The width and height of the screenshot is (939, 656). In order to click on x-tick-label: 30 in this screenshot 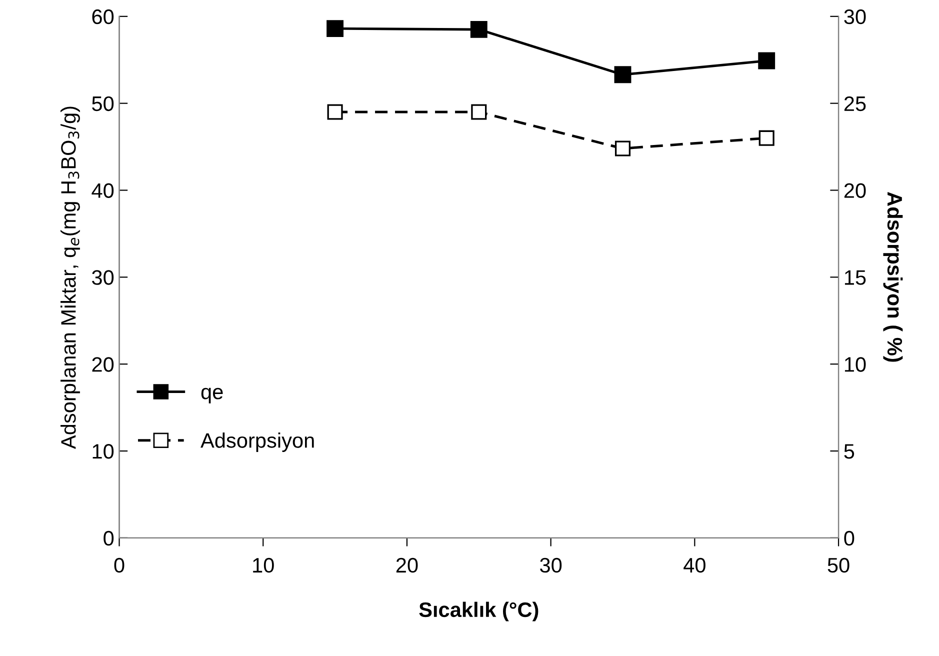, I will do `click(551, 565)`.